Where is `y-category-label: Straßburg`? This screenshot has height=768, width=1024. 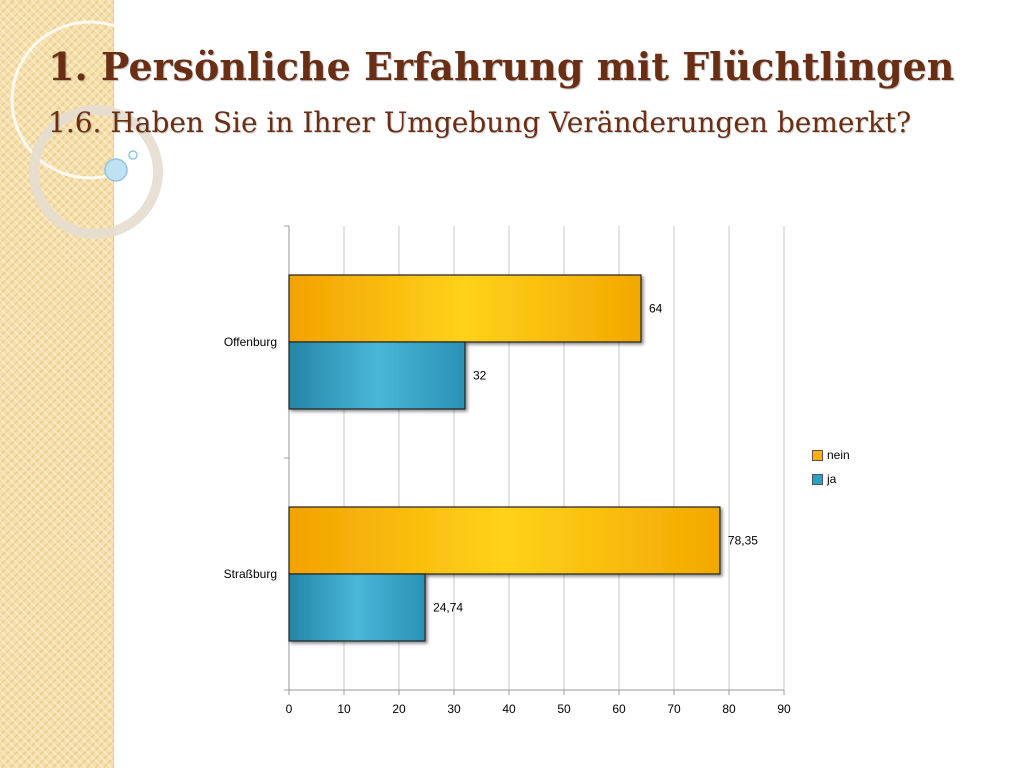
y-category-label: Straßburg is located at coordinates (250, 574).